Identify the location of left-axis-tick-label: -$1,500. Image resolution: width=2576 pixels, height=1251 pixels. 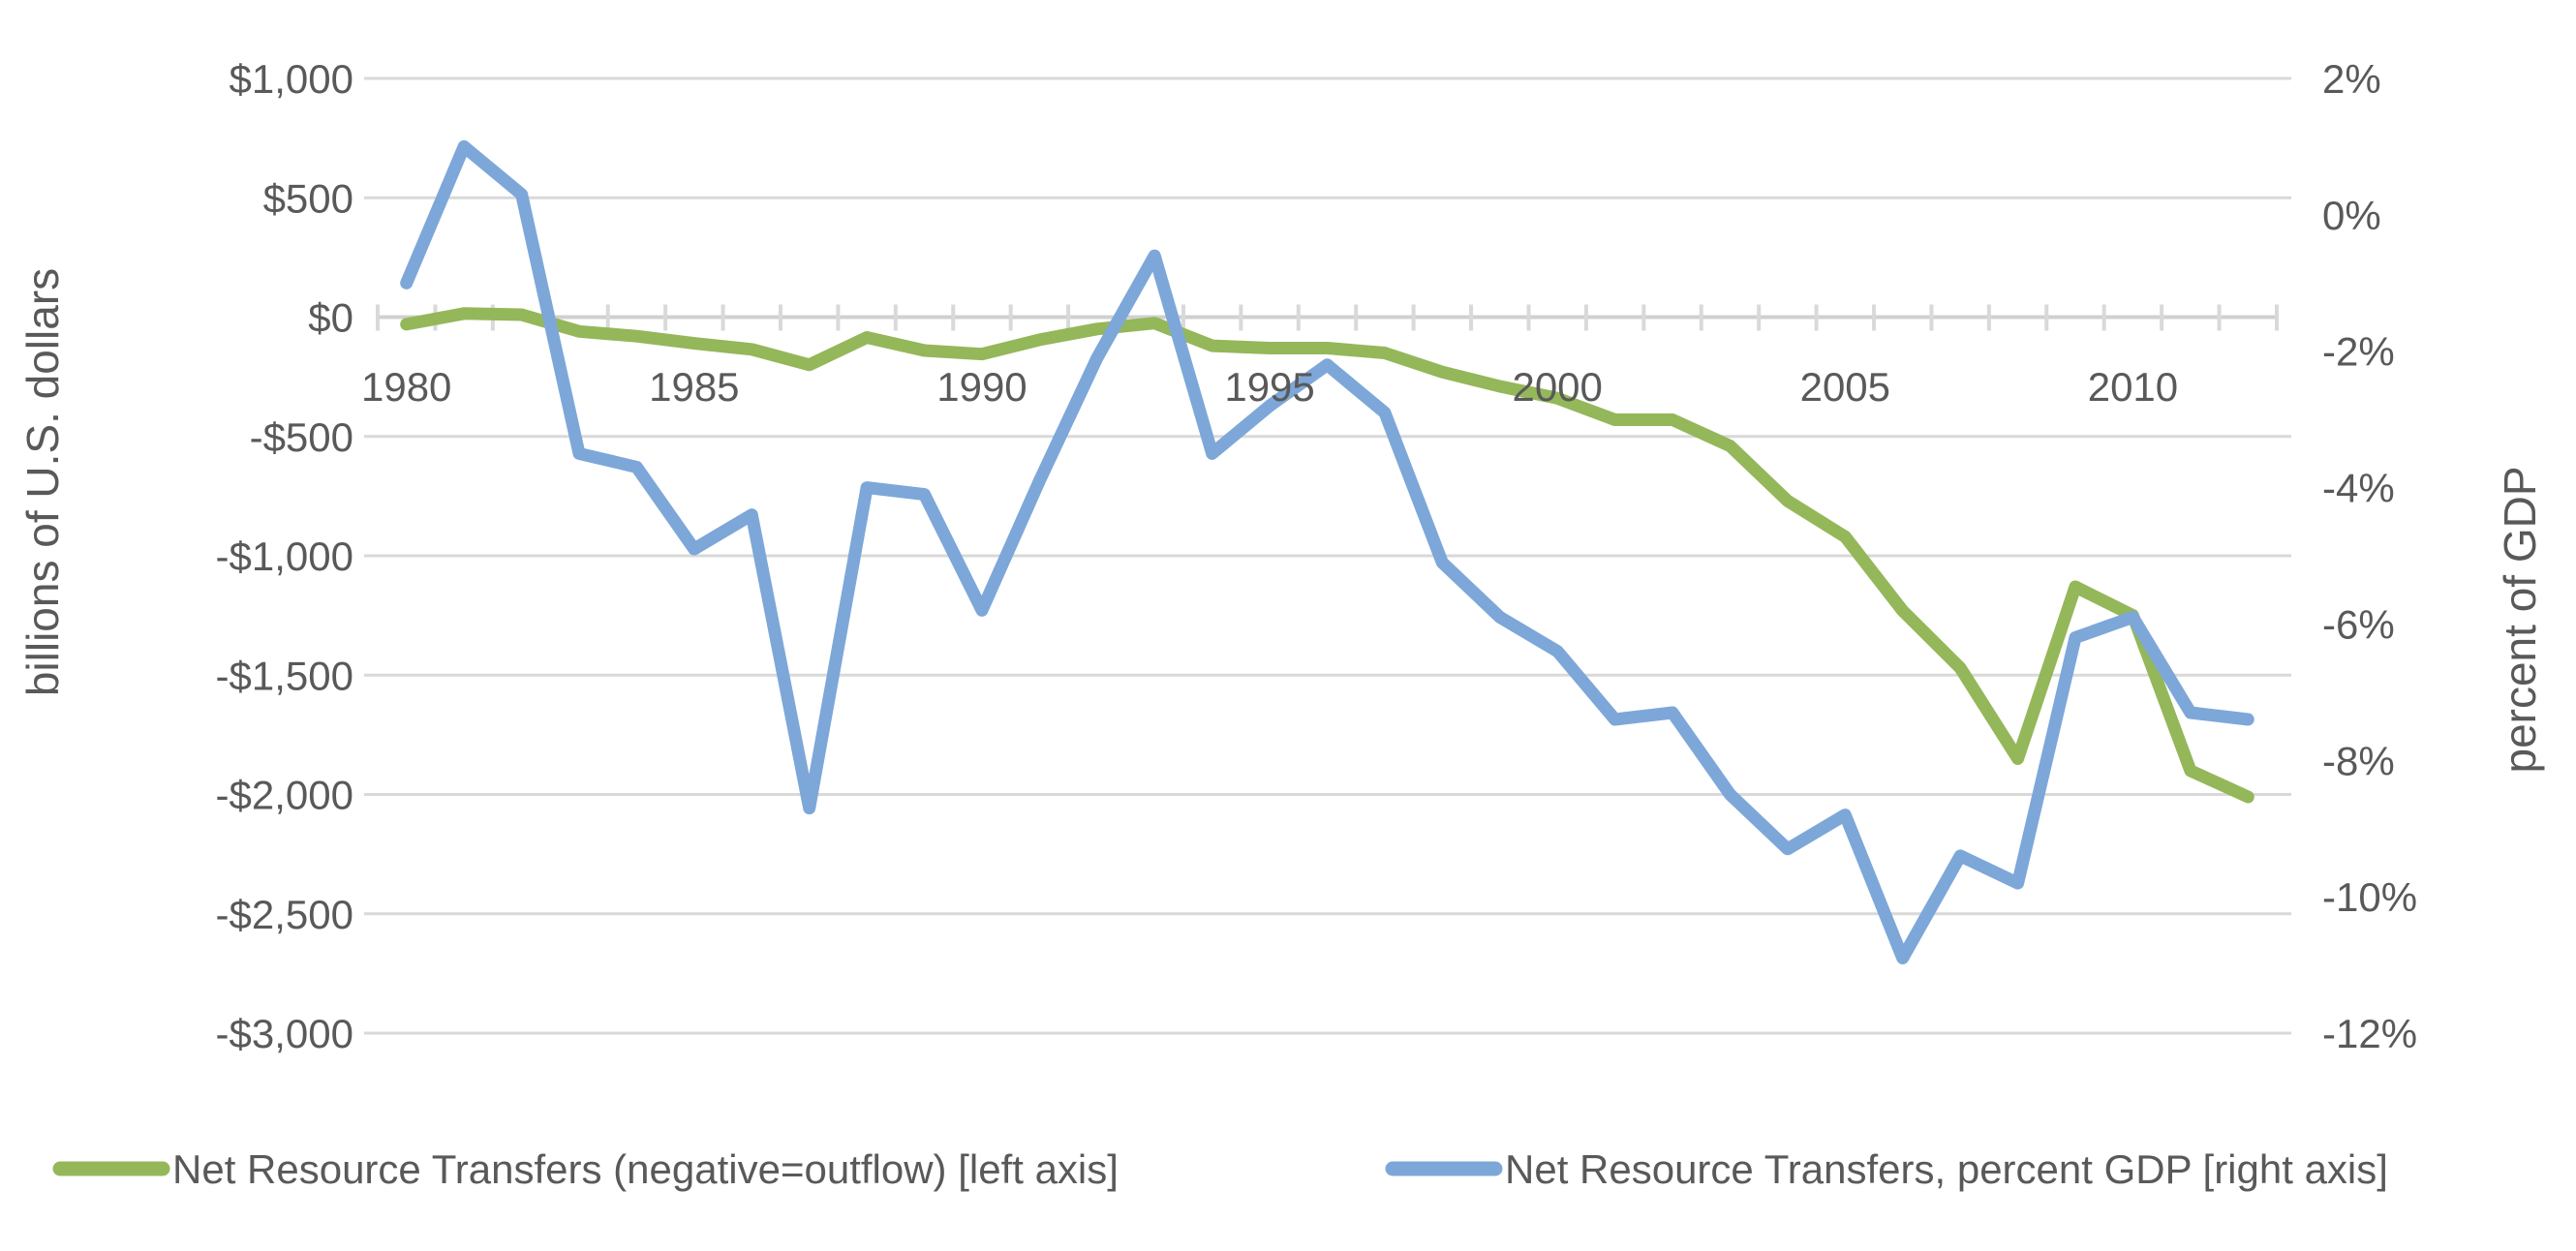
(284, 675).